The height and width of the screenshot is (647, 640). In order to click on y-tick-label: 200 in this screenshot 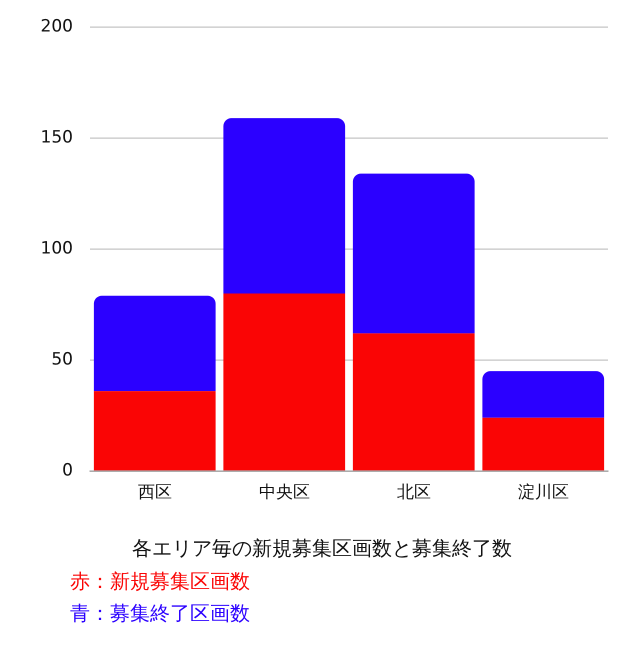, I will do `click(56, 26)`.